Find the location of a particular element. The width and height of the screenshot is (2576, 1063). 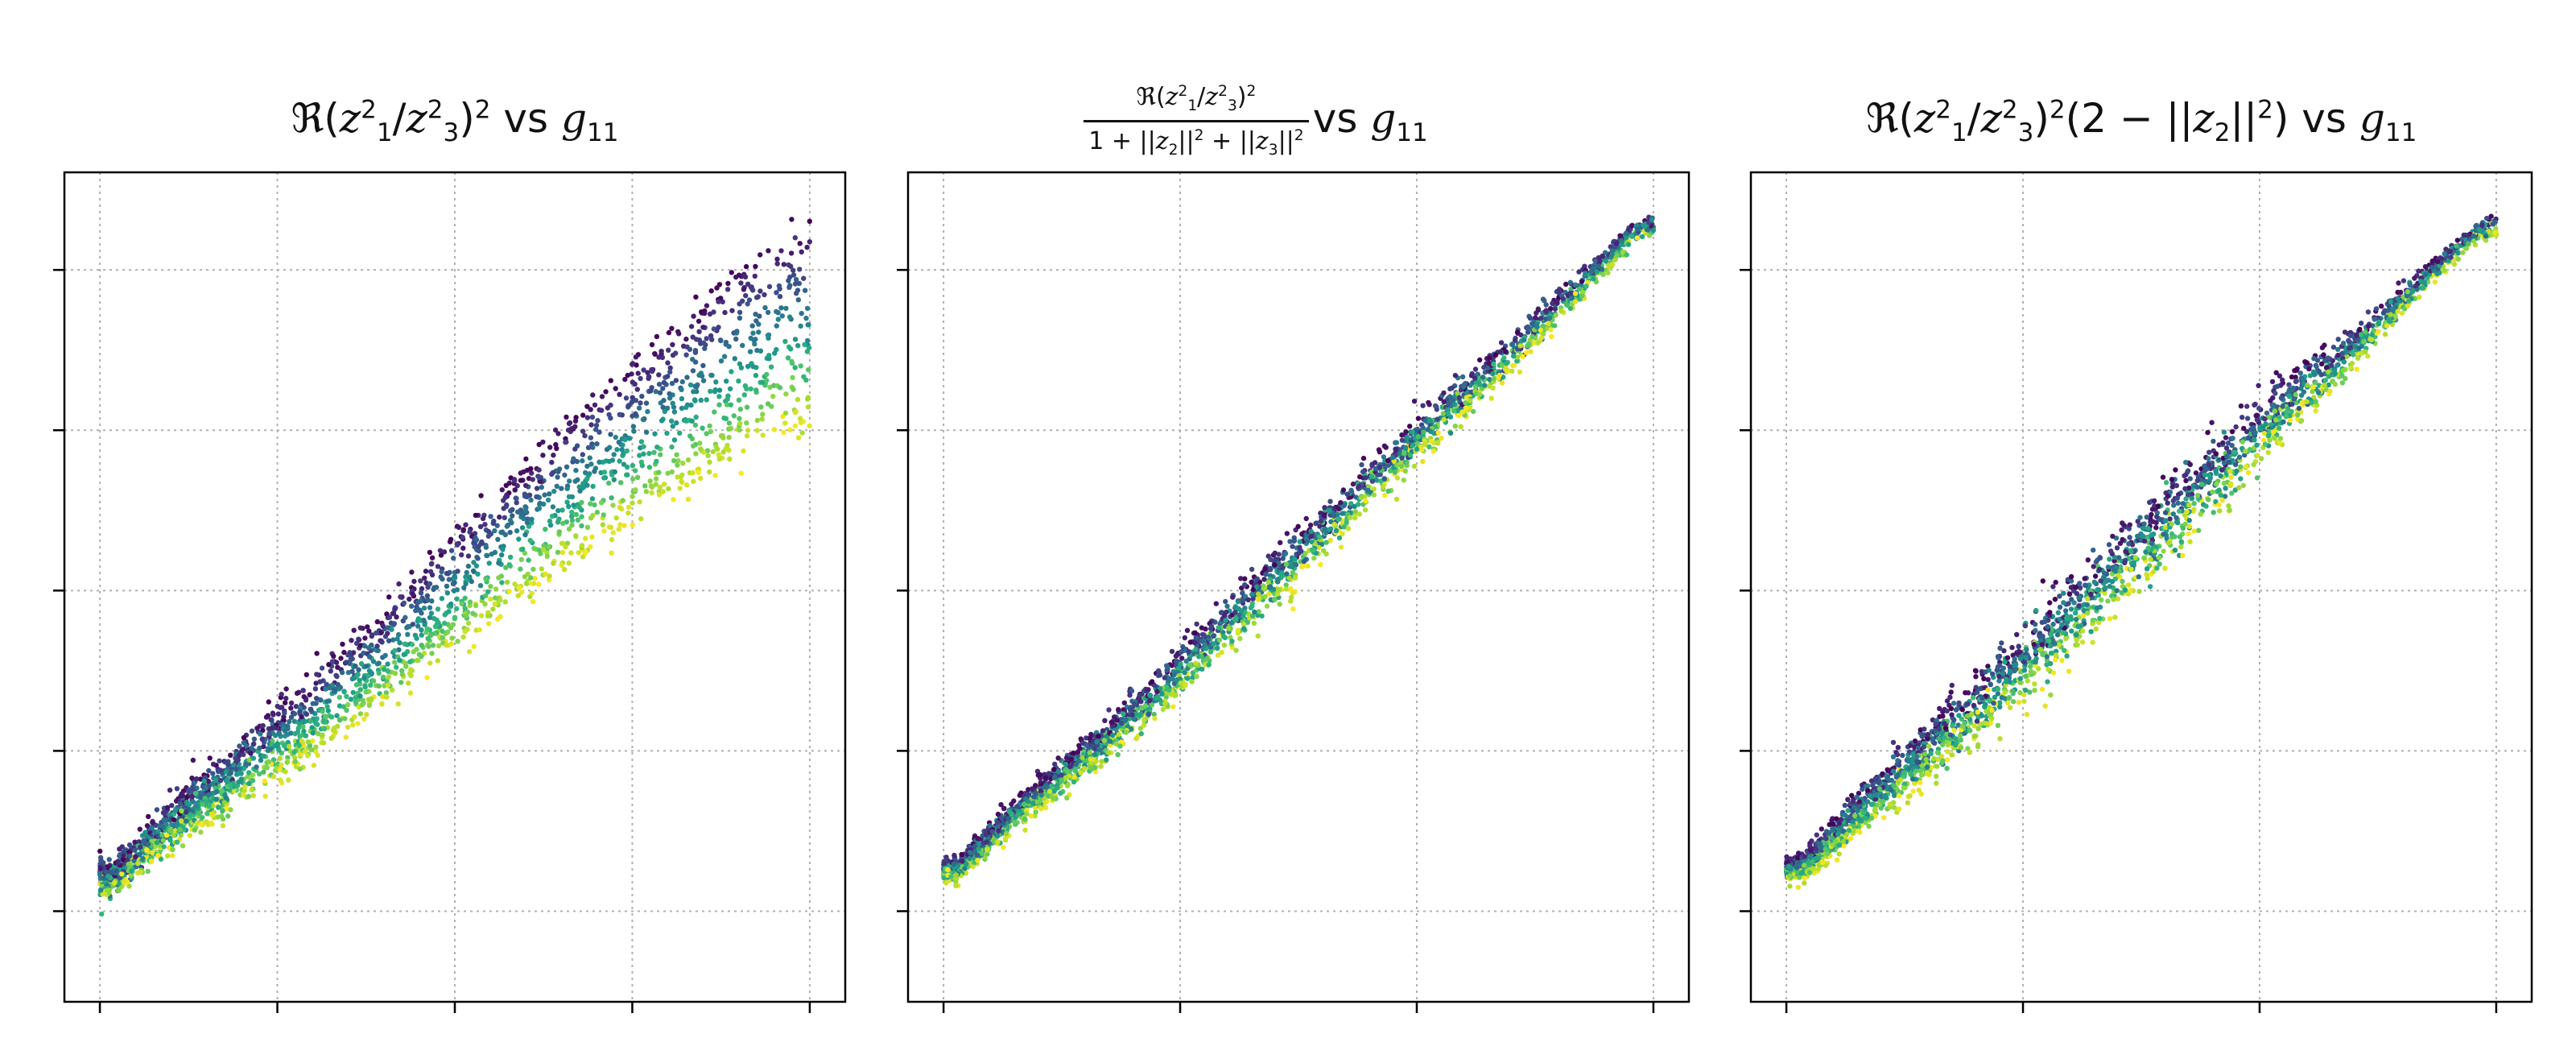

panel-2-title: ℜ(z21/z23)2 1 + ||z2||2 + ||z3||2 vs g11 is located at coordinates (1256, 121).